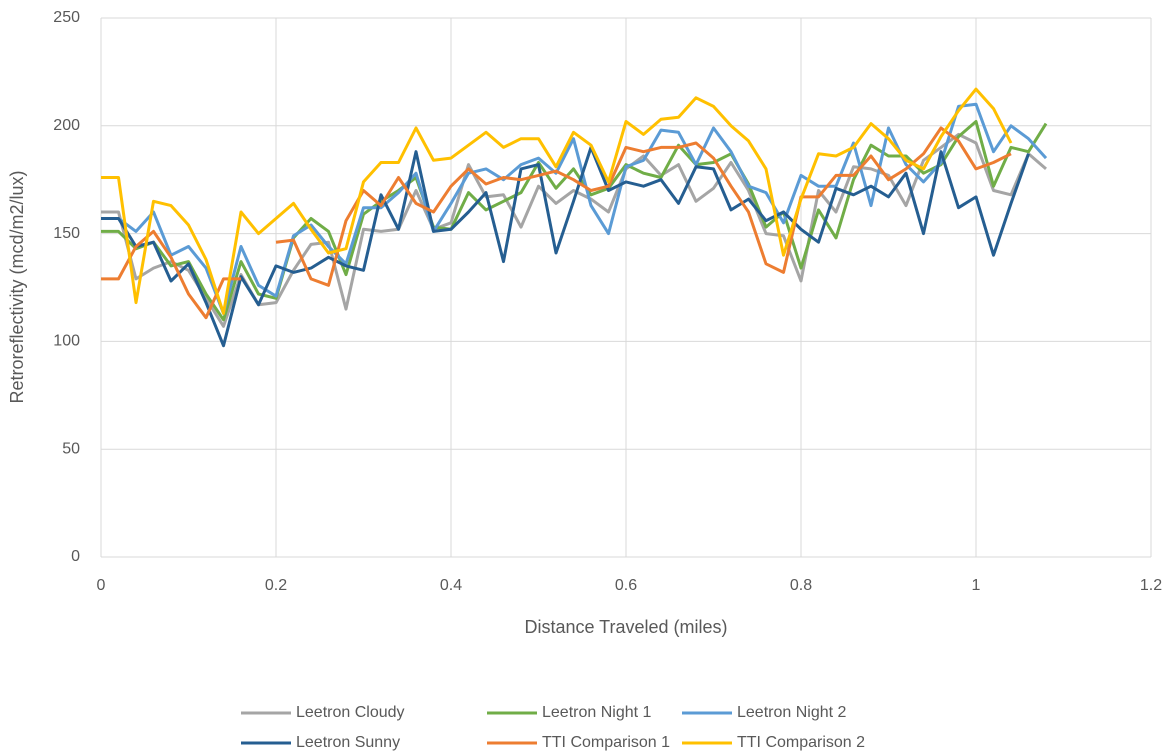 Image resolution: width=1173 pixels, height=755 pixels. I want to click on x-tick-label: 0.6, so click(626, 585).